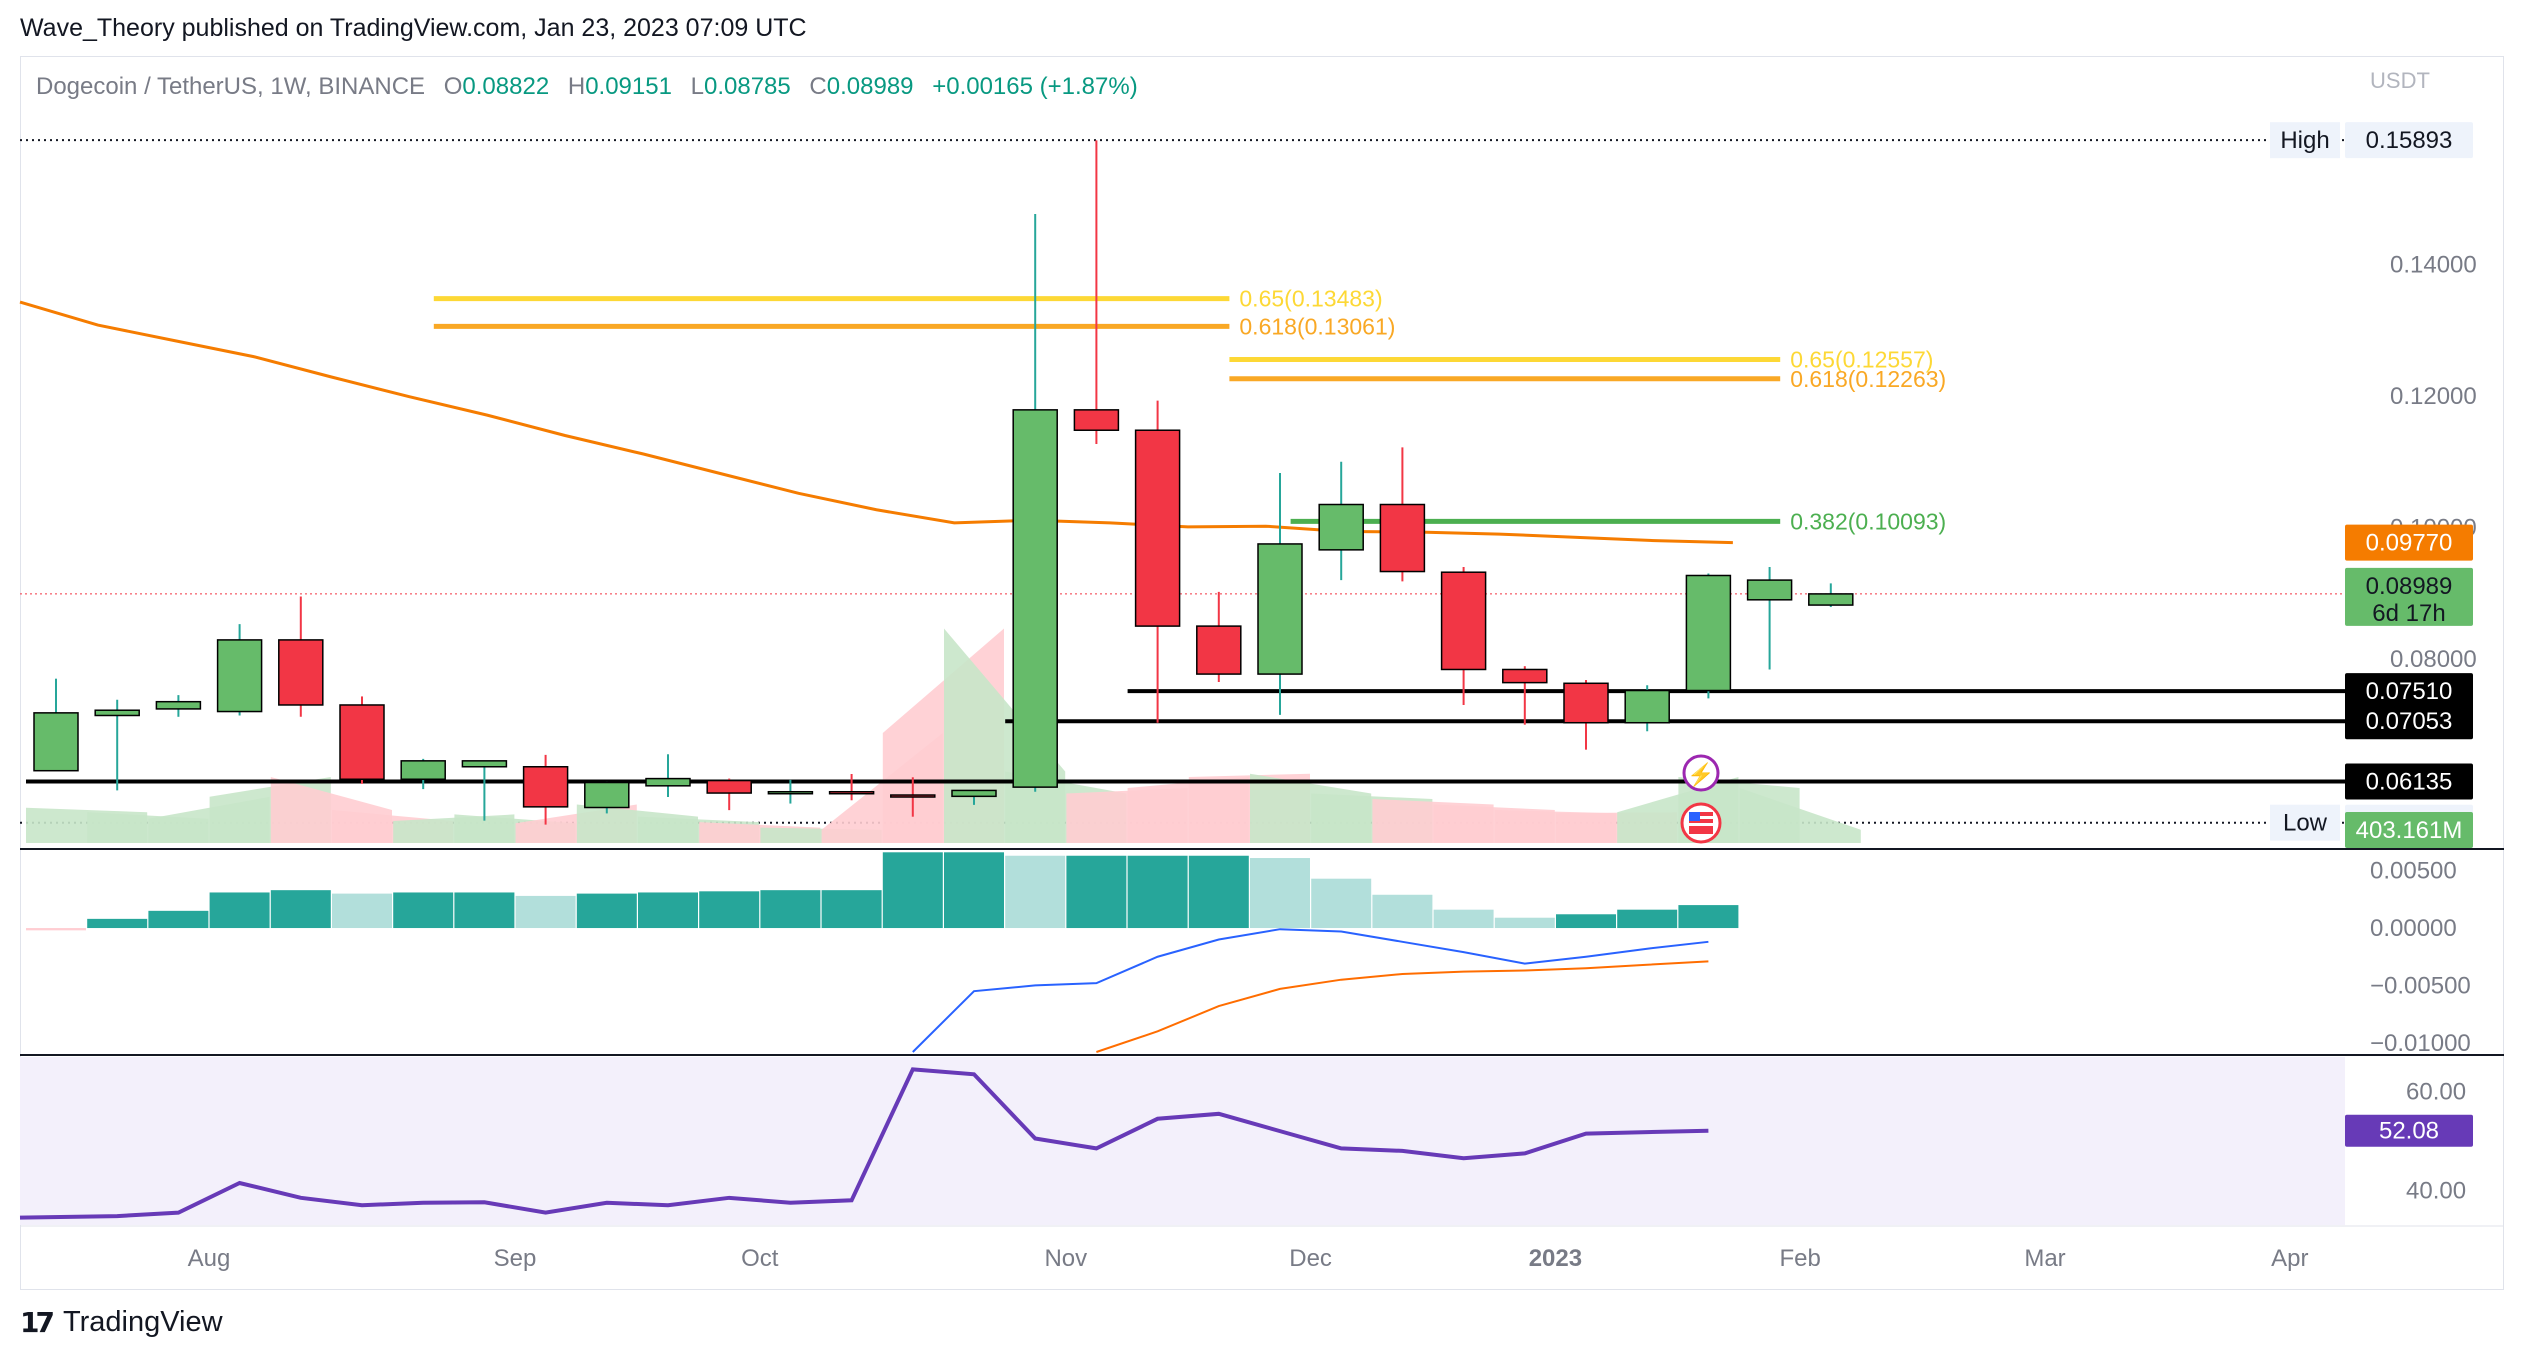 The image size is (2524, 1354). What do you see at coordinates (697, 86) in the screenshot?
I see `legend-l-label: L` at bounding box center [697, 86].